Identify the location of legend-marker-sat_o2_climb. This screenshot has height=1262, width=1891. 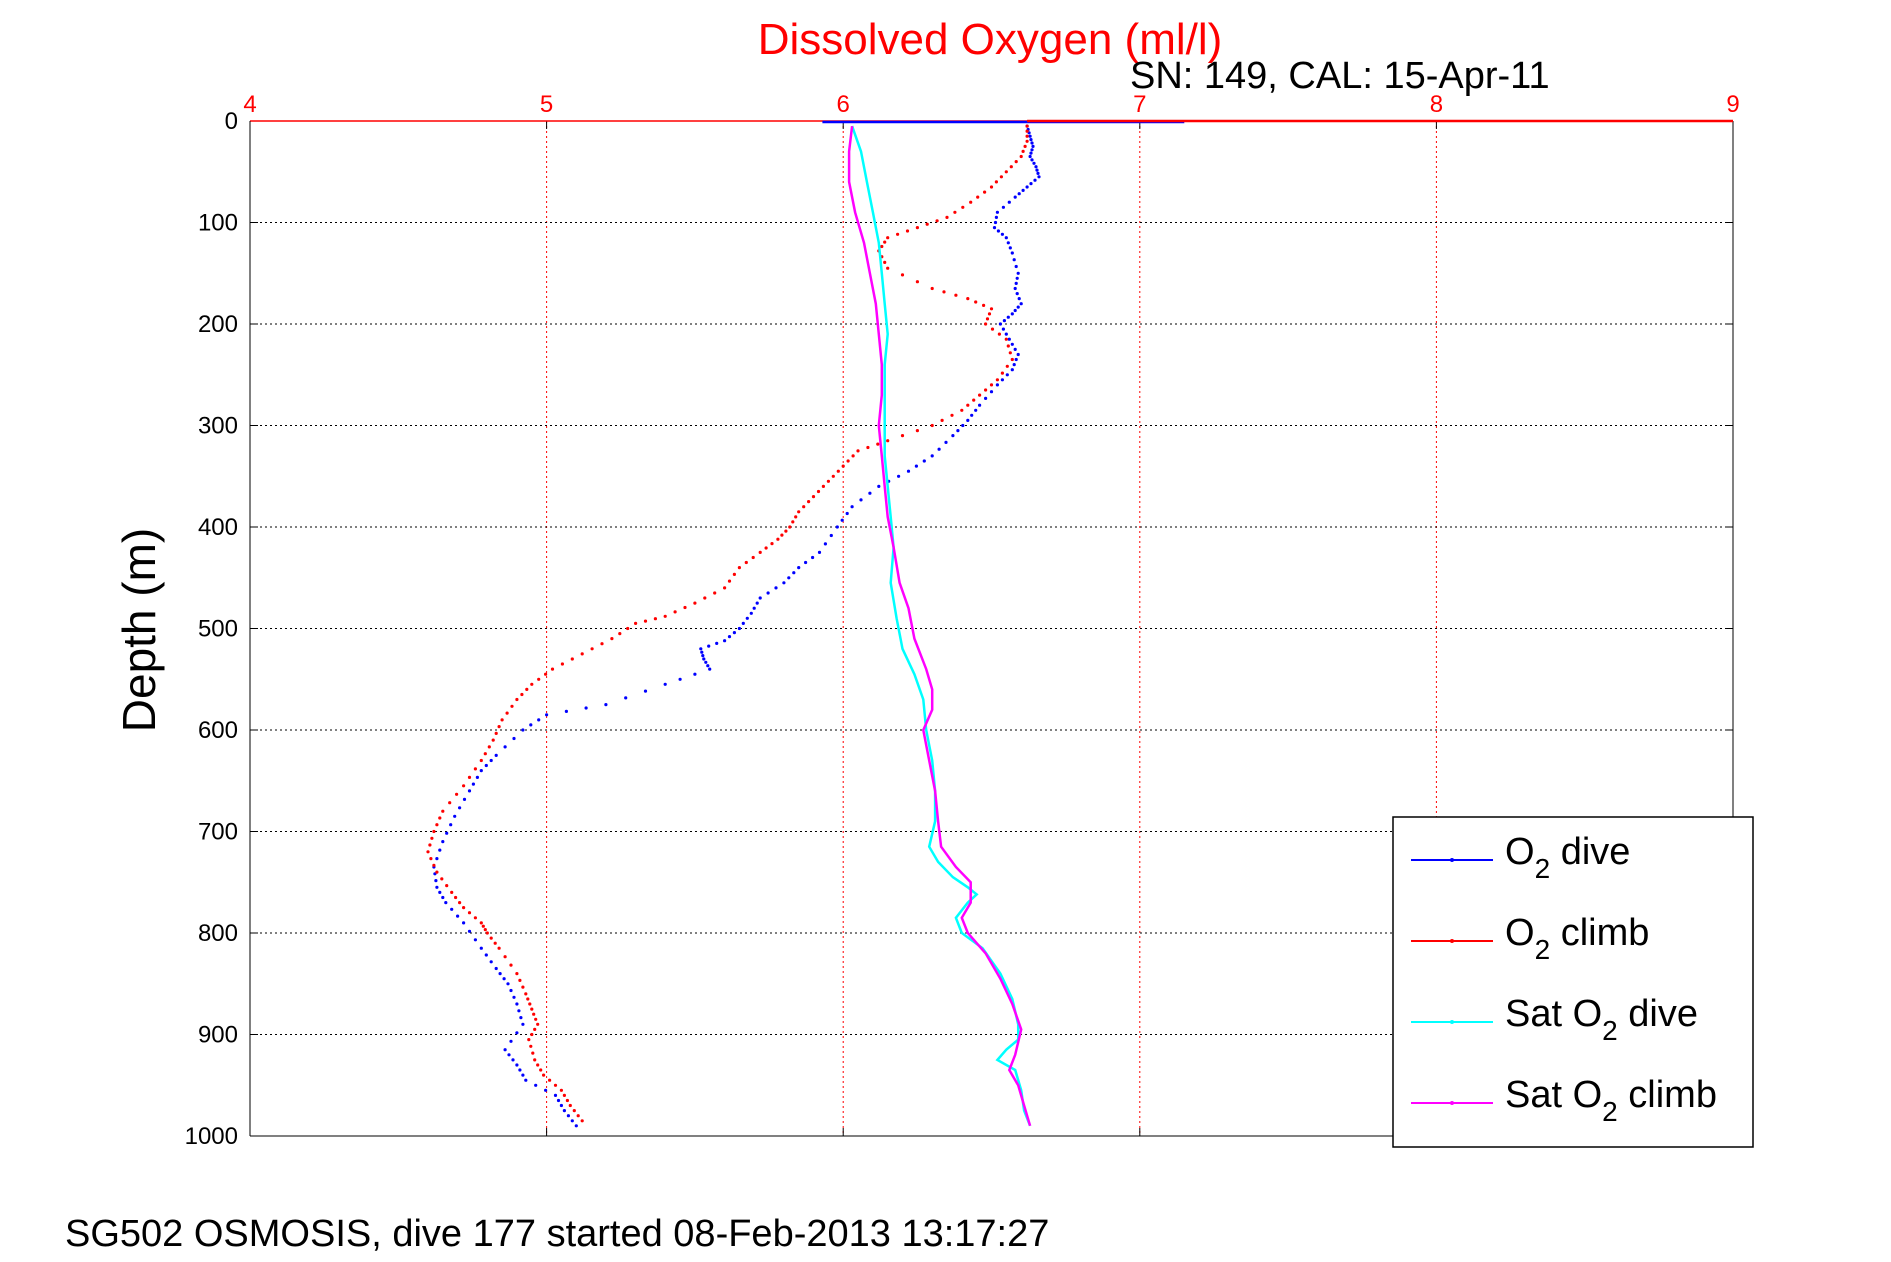
(1452, 1103).